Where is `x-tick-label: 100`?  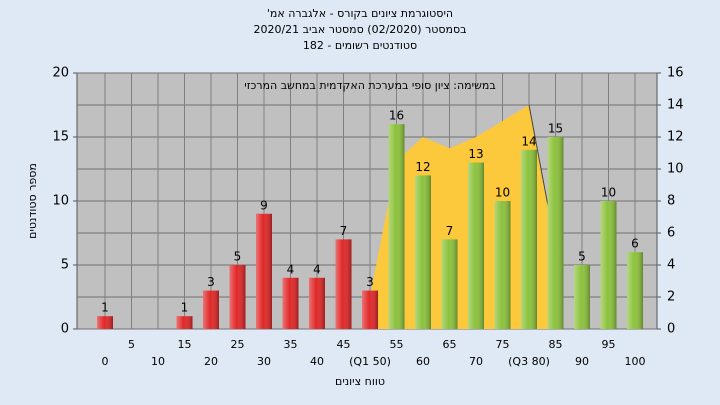 x-tick-label: 100 is located at coordinates (635, 361).